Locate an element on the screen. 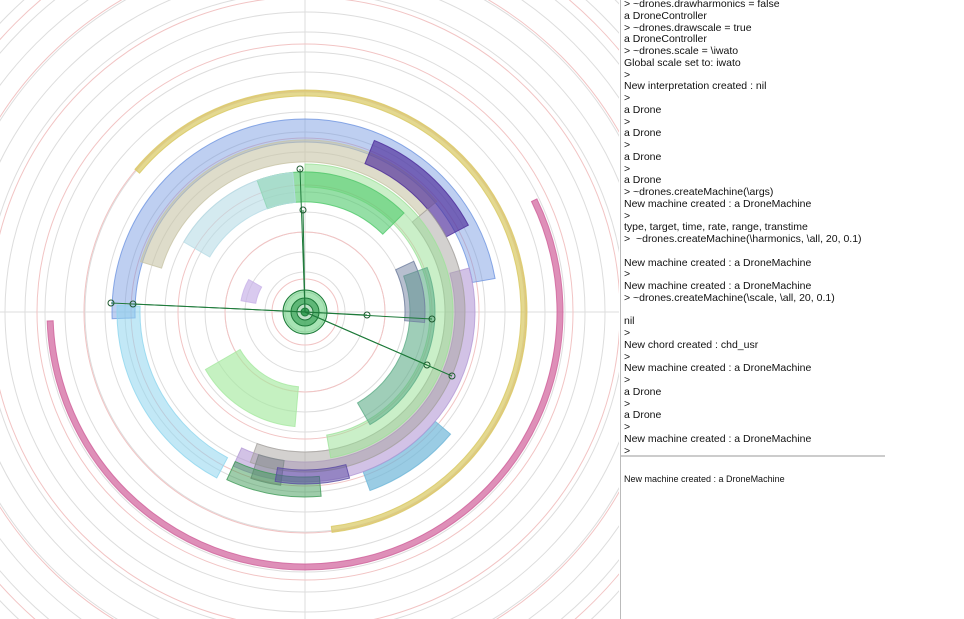  console-line: > ~drones.drawharmonics = false is located at coordinates (702, 5).